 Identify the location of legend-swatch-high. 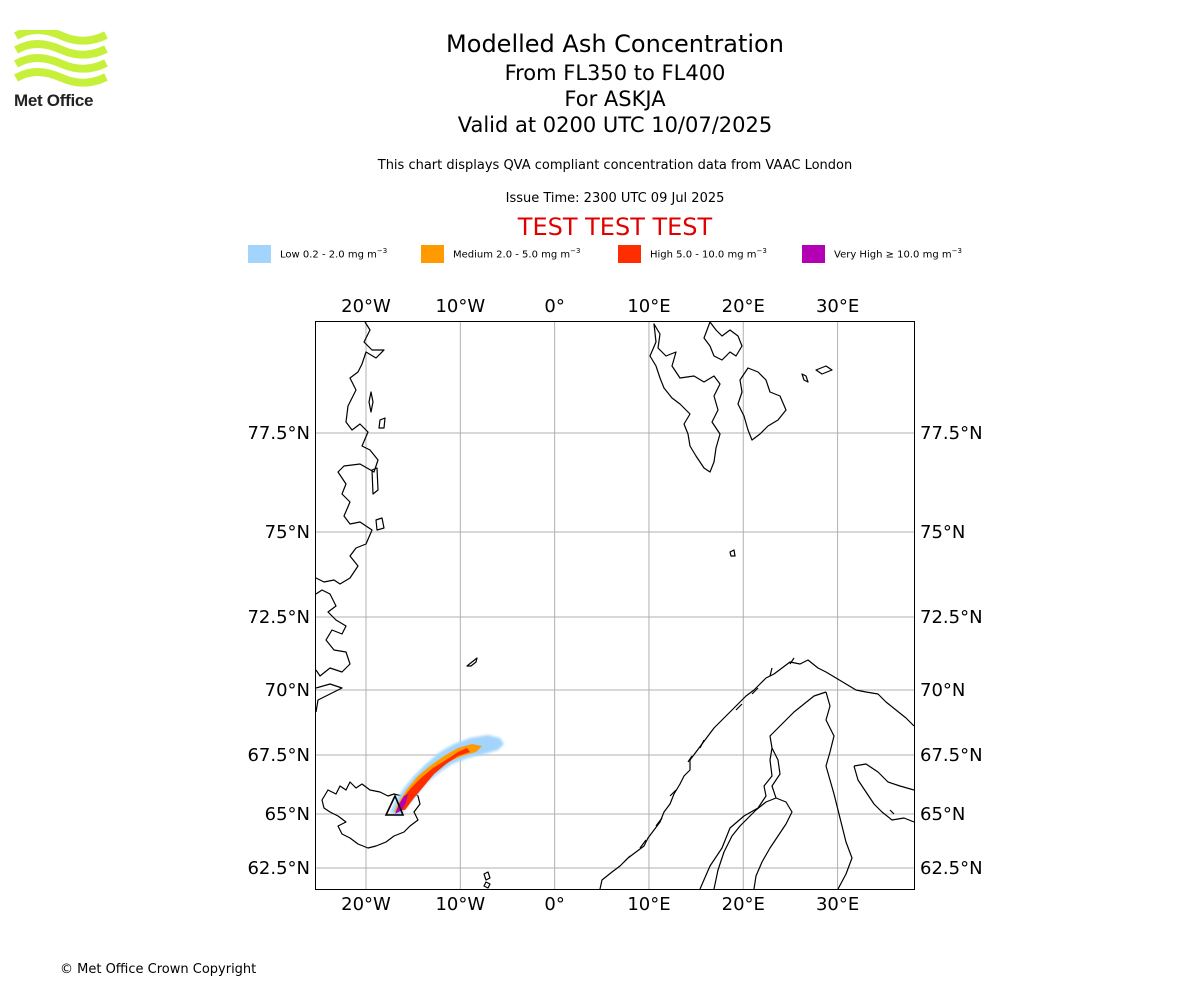
(629, 254).